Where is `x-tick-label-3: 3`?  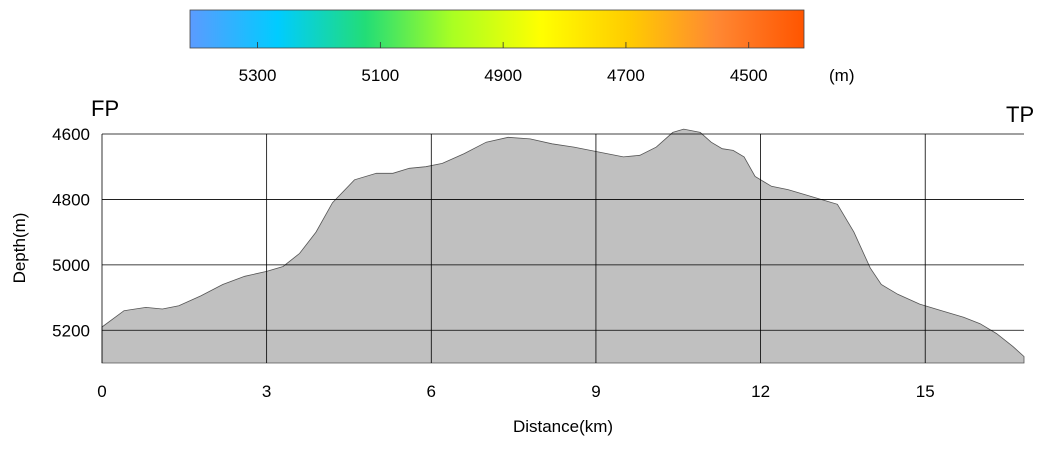
x-tick-label-3: 3 is located at coordinates (266, 391).